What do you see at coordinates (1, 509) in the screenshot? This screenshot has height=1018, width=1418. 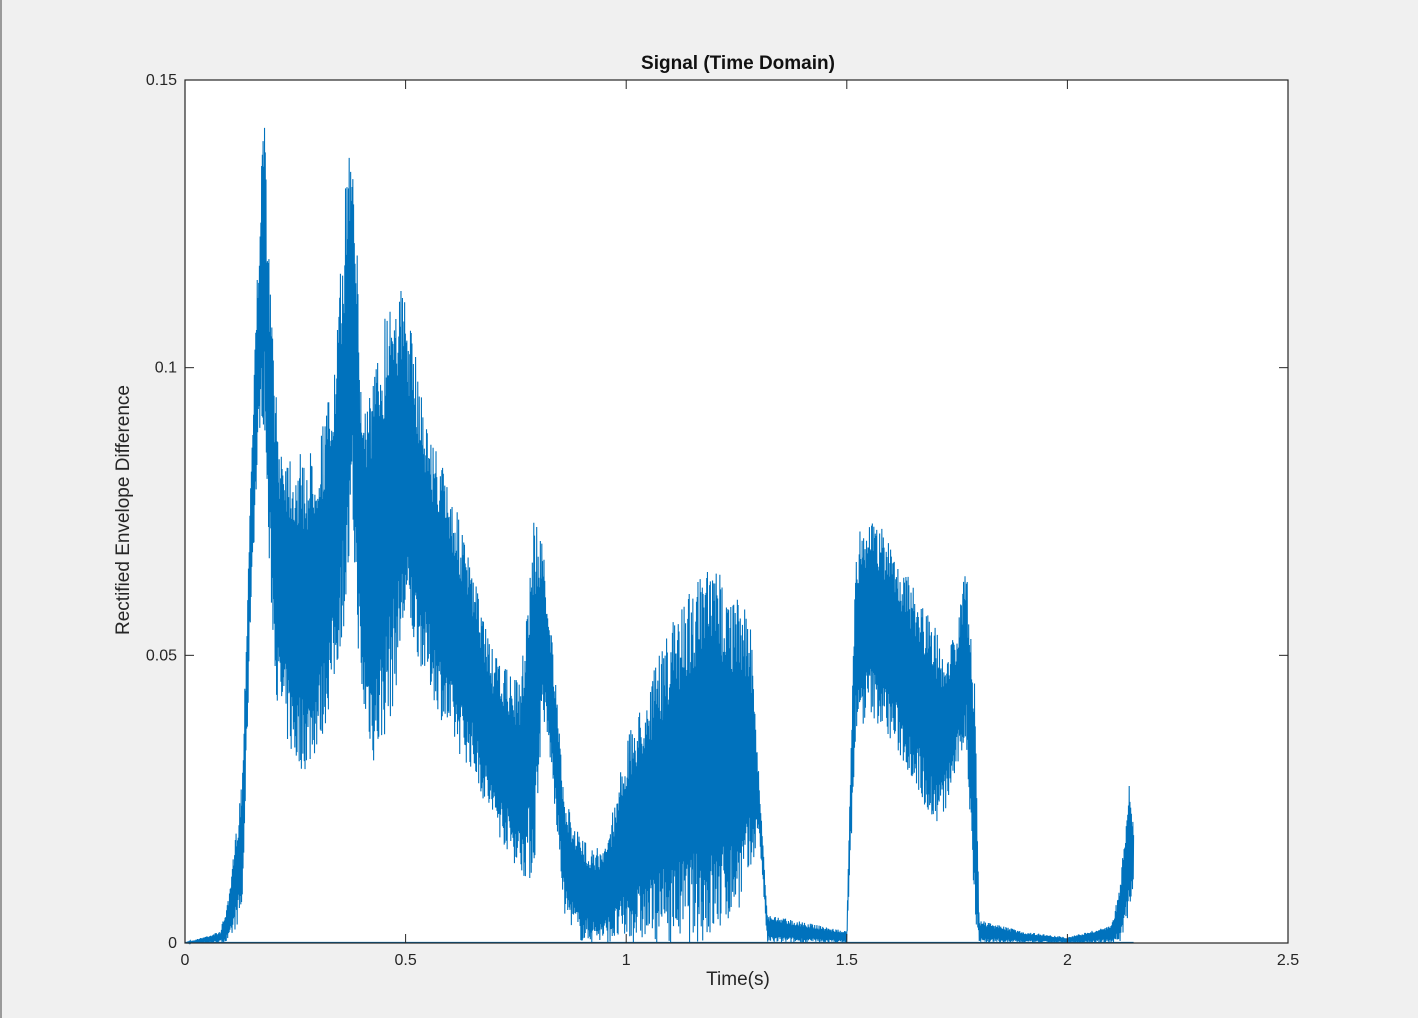 I see `window-left-edge` at bounding box center [1, 509].